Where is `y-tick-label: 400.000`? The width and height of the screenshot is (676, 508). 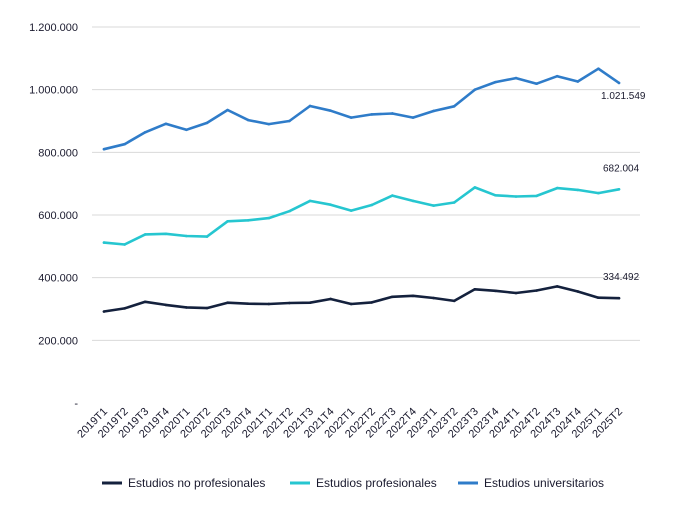 y-tick-label: 400.000 is located at coordinates (58, 279).